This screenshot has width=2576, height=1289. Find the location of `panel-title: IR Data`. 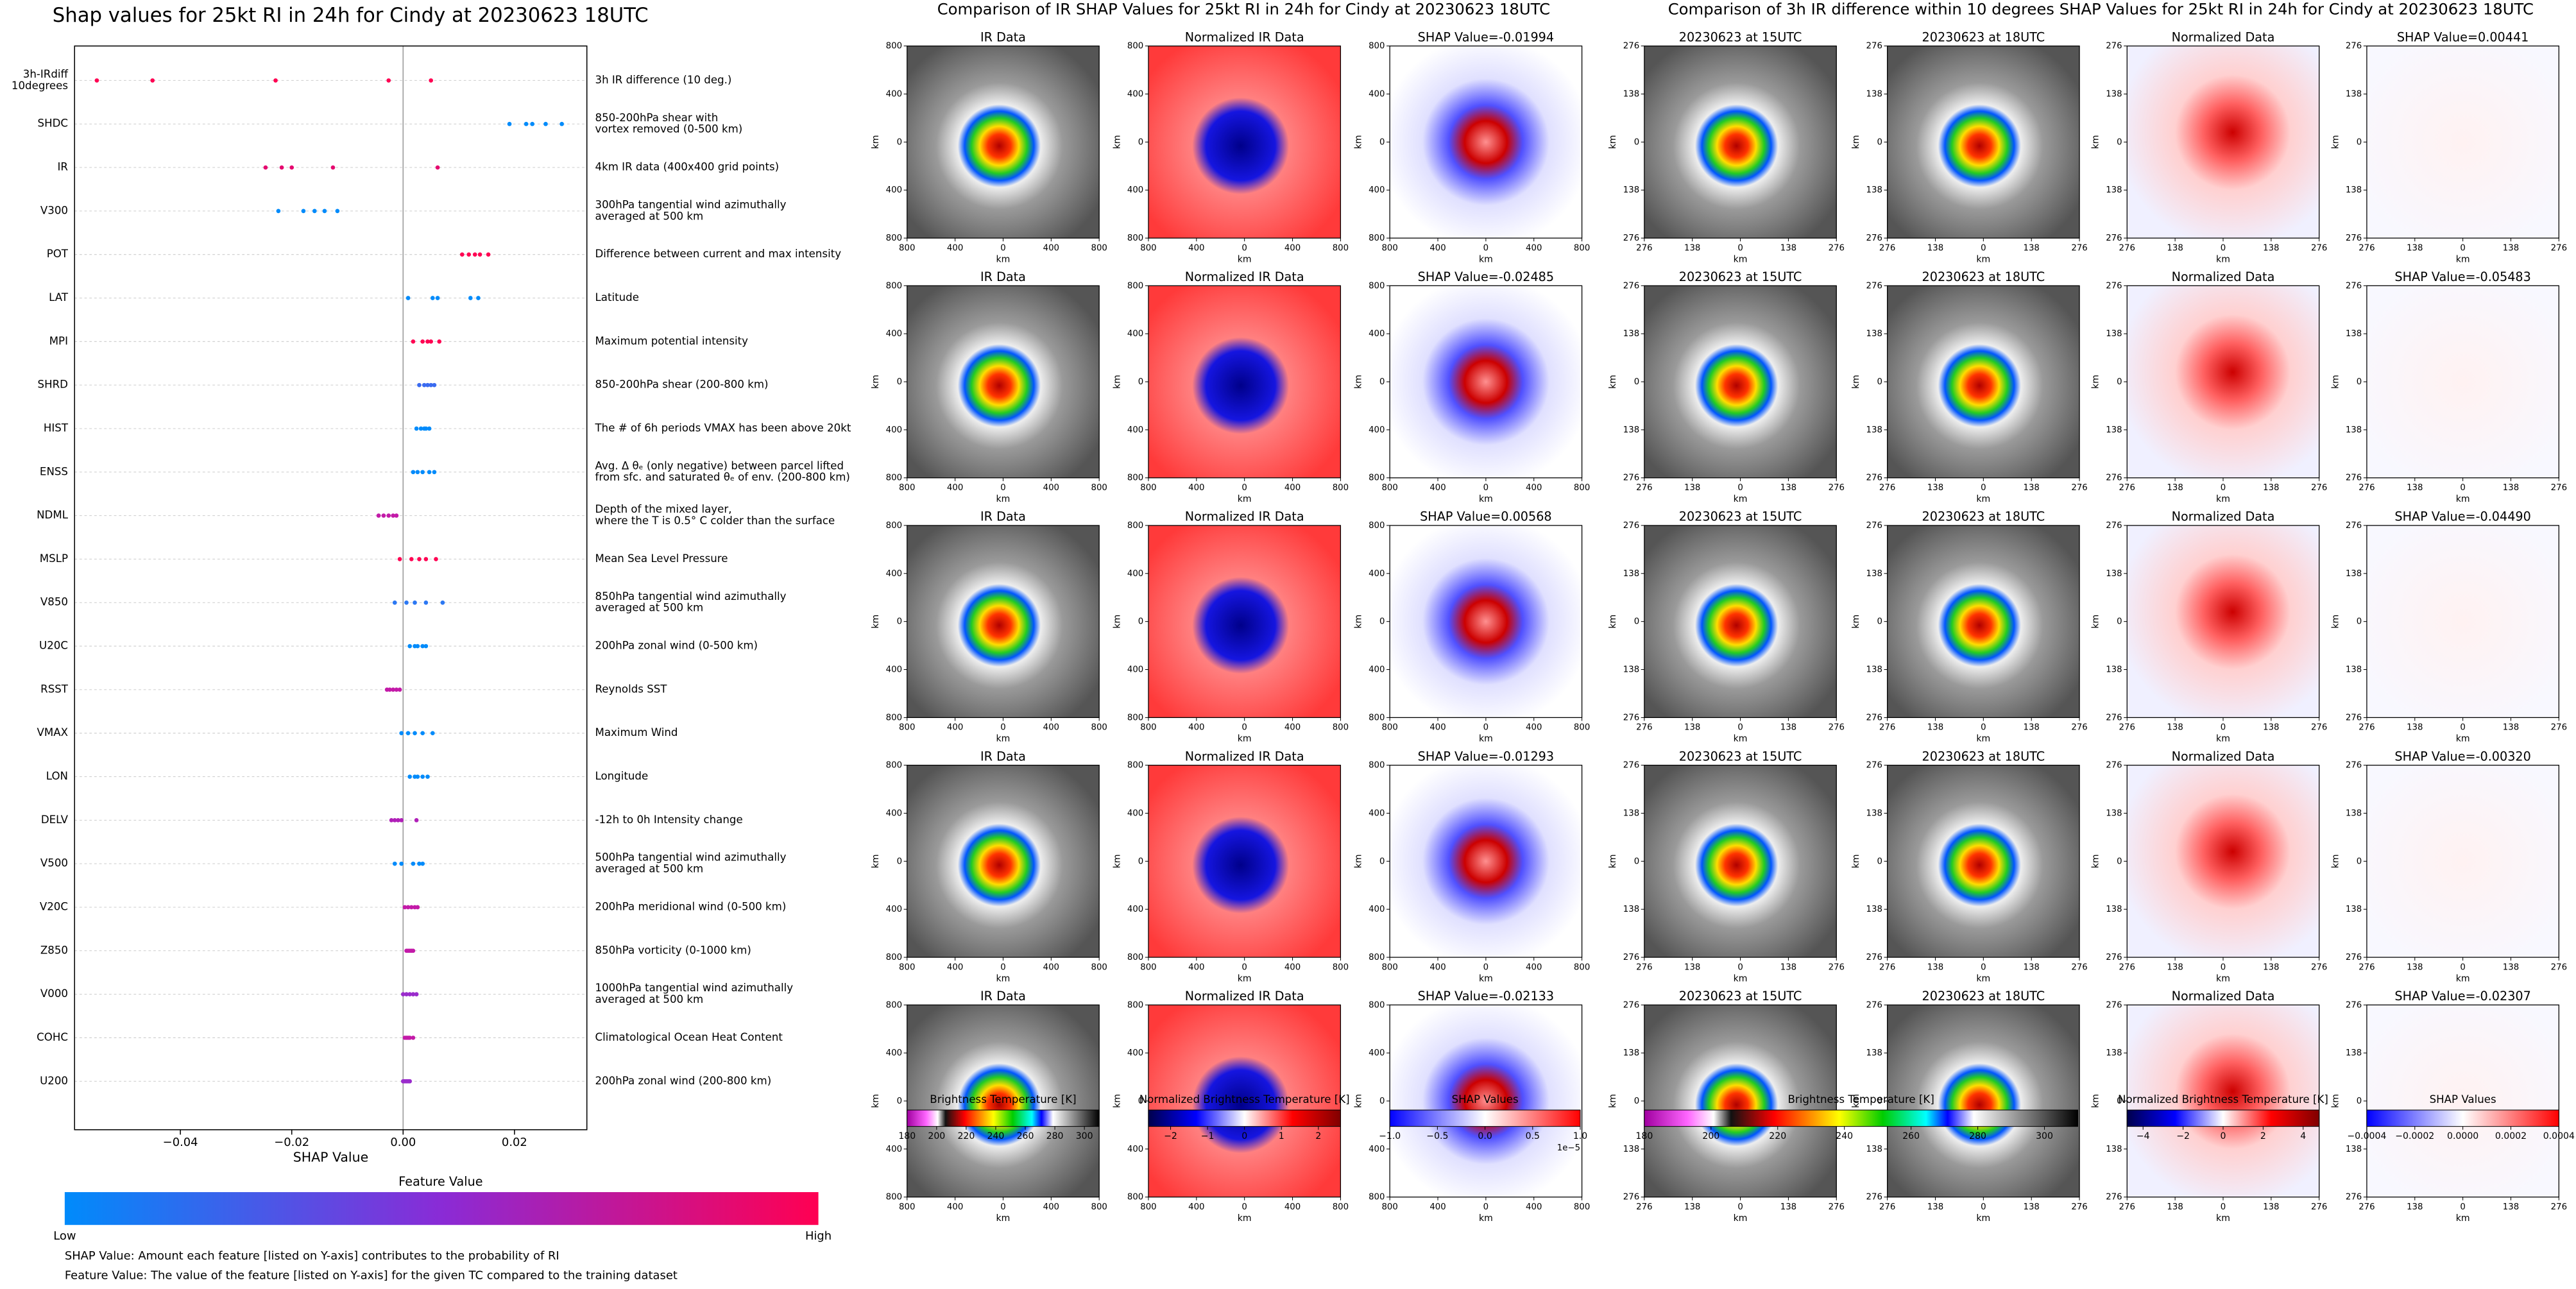

panel-title: IR Data is located at coordinates (1003, 756).